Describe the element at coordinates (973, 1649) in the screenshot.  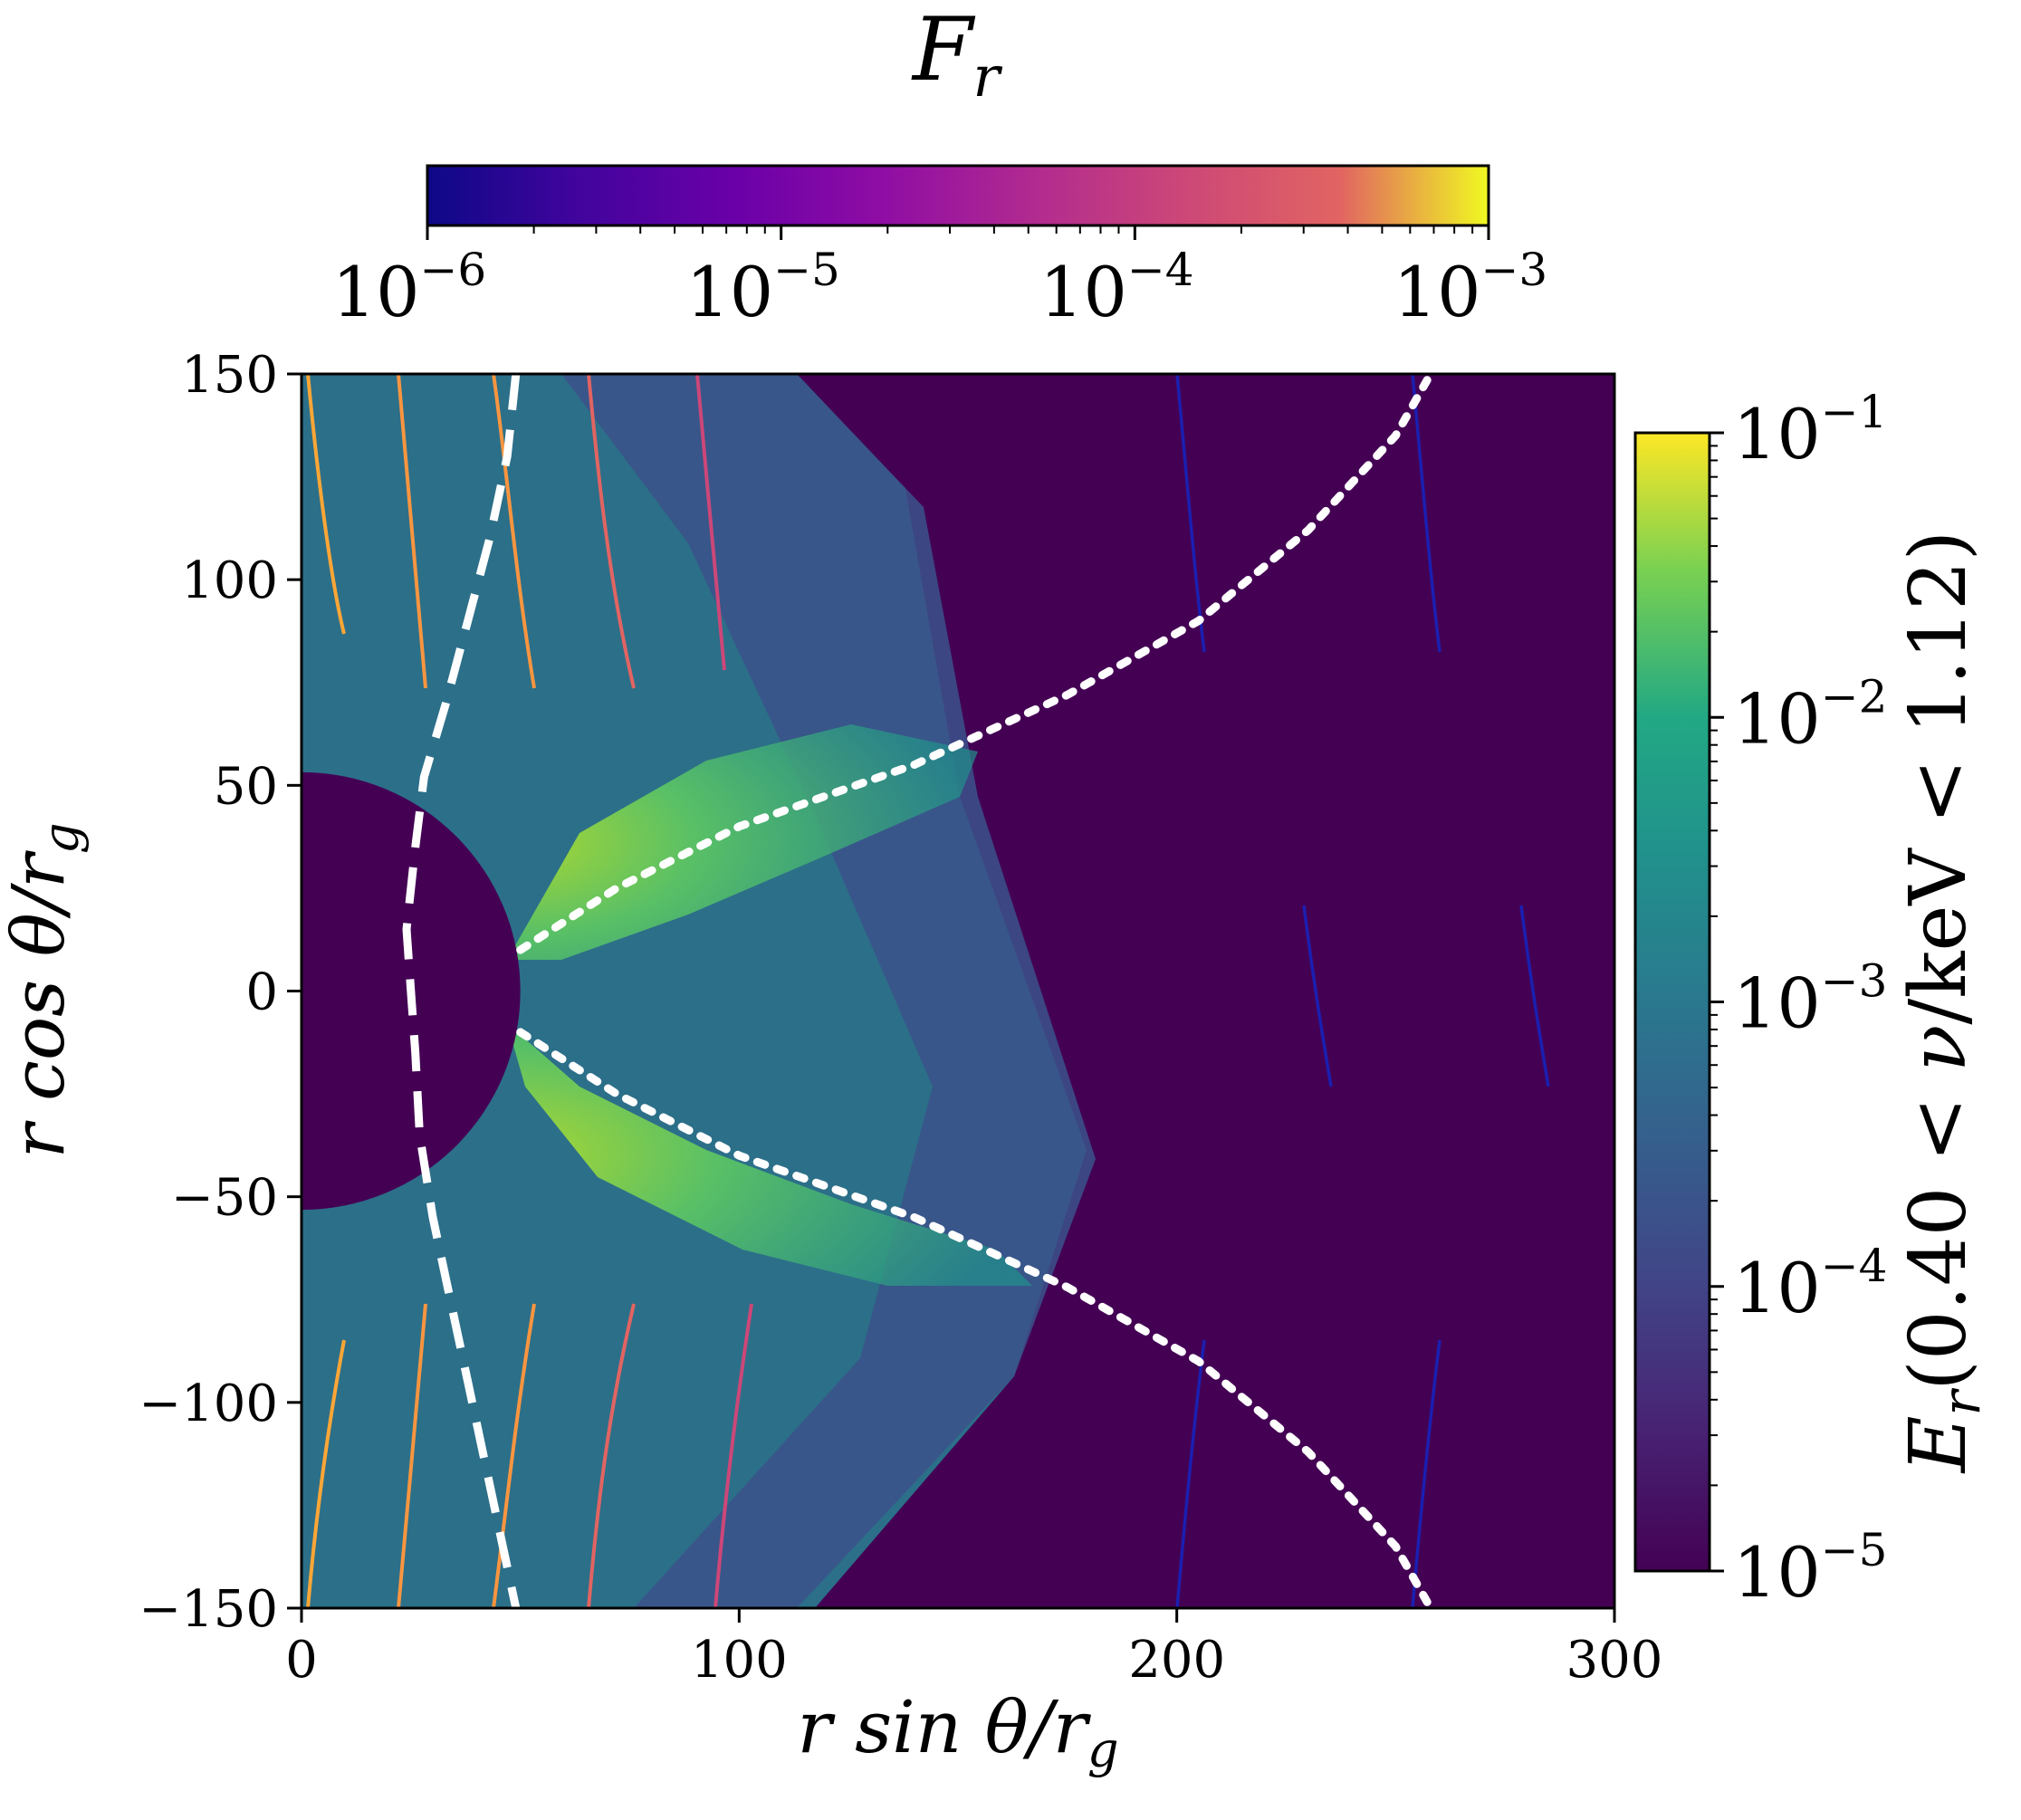
I see `x-axis: 0 100 200 300` at that location.